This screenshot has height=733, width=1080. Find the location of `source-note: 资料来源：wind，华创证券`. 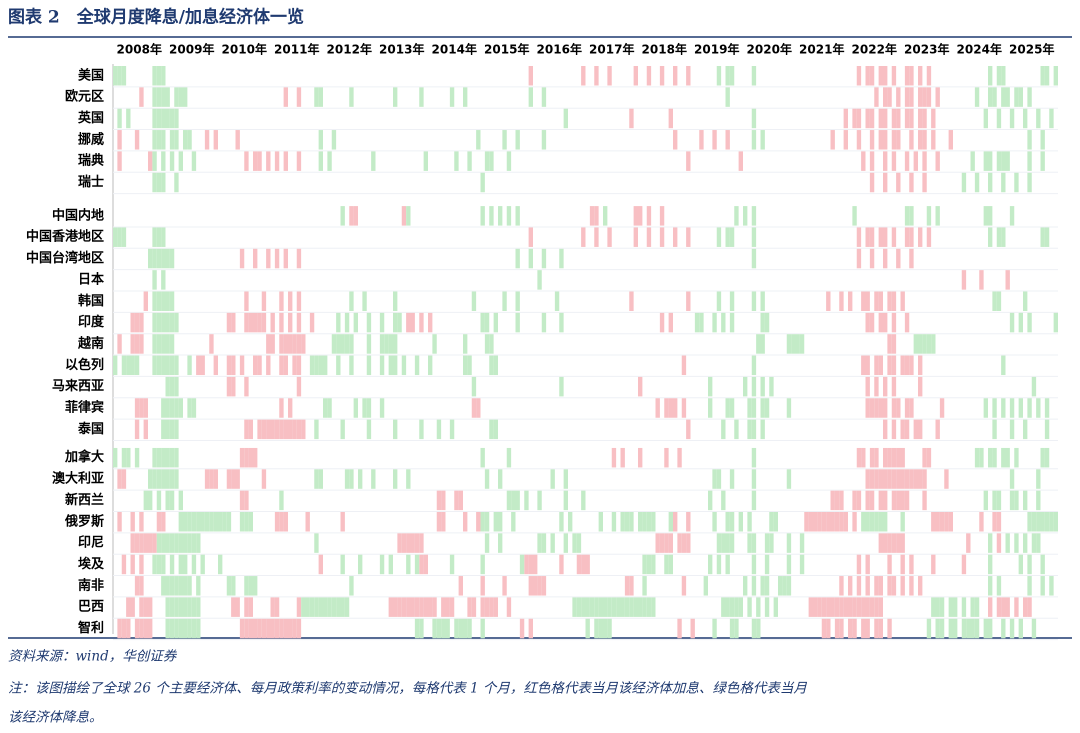

source-note: 资料来源：wind，华创证券 is located at coordinates (93, 657).